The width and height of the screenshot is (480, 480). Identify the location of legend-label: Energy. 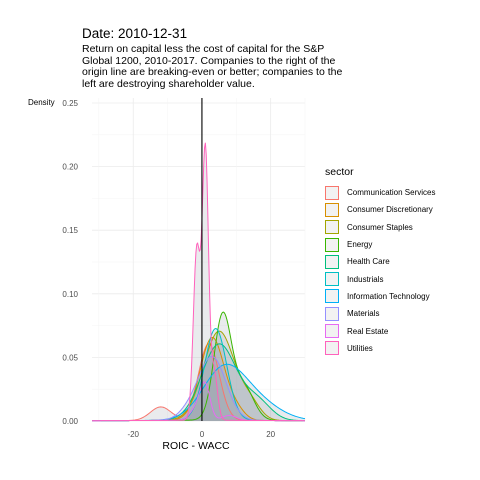
(360, 245).